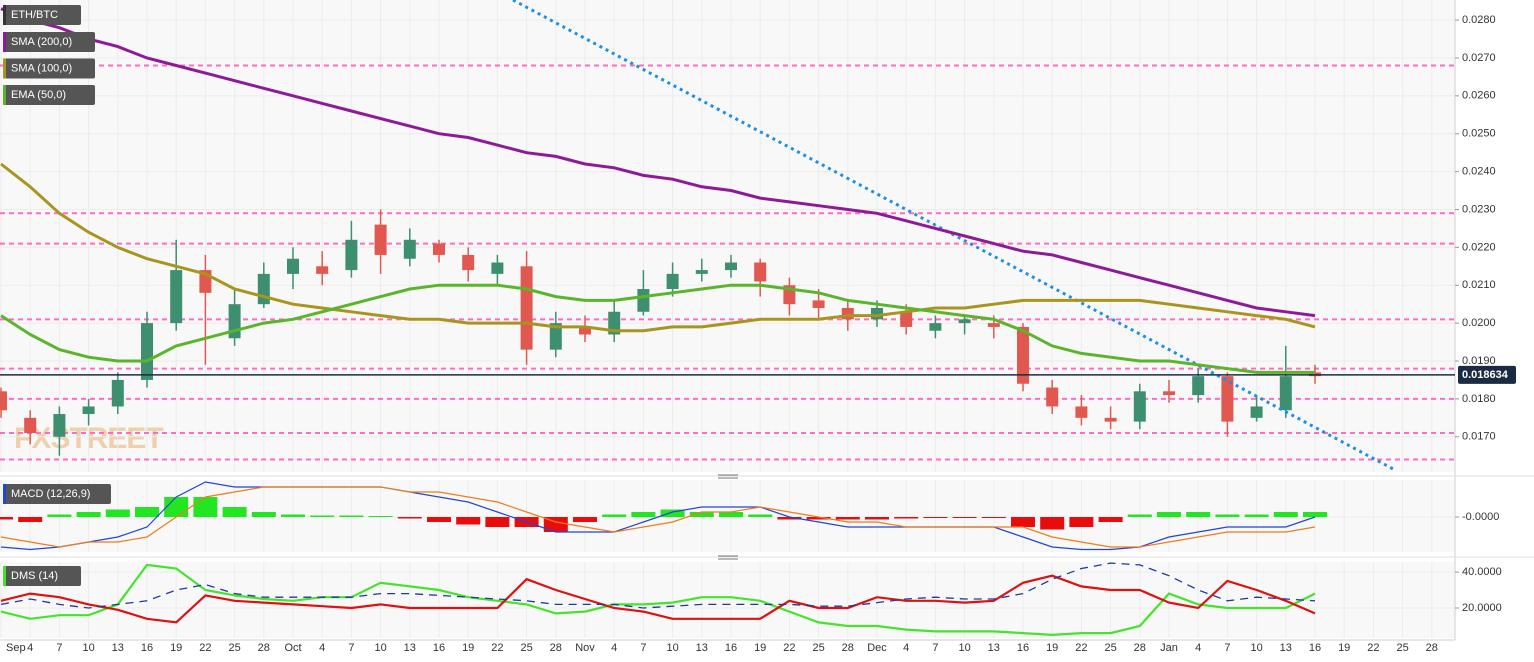 This screenshot has height=662, width=1534. Describe the element at coordinates (41, 42) in the screenshot. I see `legend-label: SMA (200,0)` at that location.